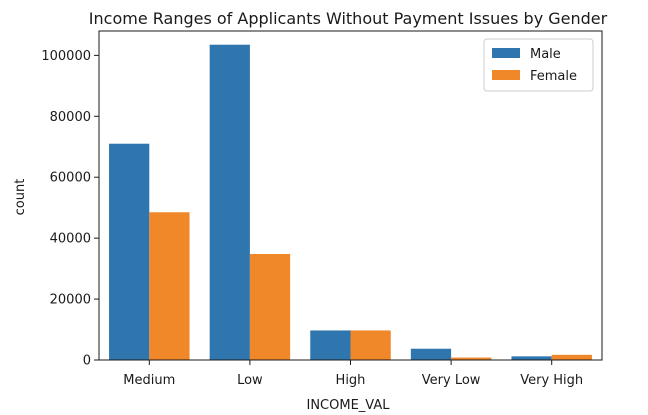  What do you see at coordinates (571, 357) in the screenshot?
I see `bar-female-very-high` at bounding box center [571, 357].